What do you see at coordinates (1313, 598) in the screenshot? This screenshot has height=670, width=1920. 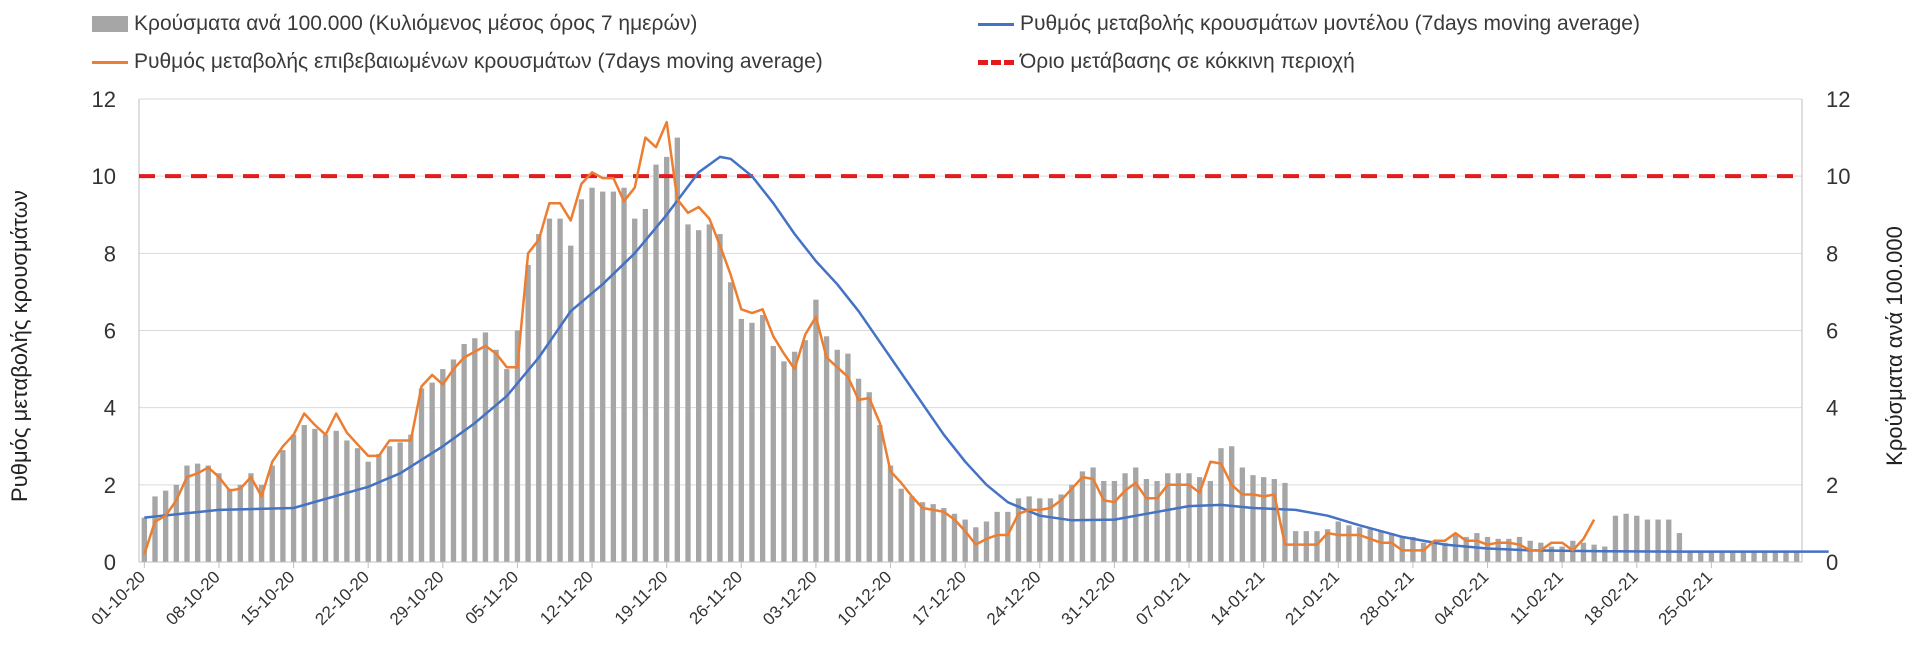 I see `x-tick-label: 21-01-21` at bounding box center [1313, 598].